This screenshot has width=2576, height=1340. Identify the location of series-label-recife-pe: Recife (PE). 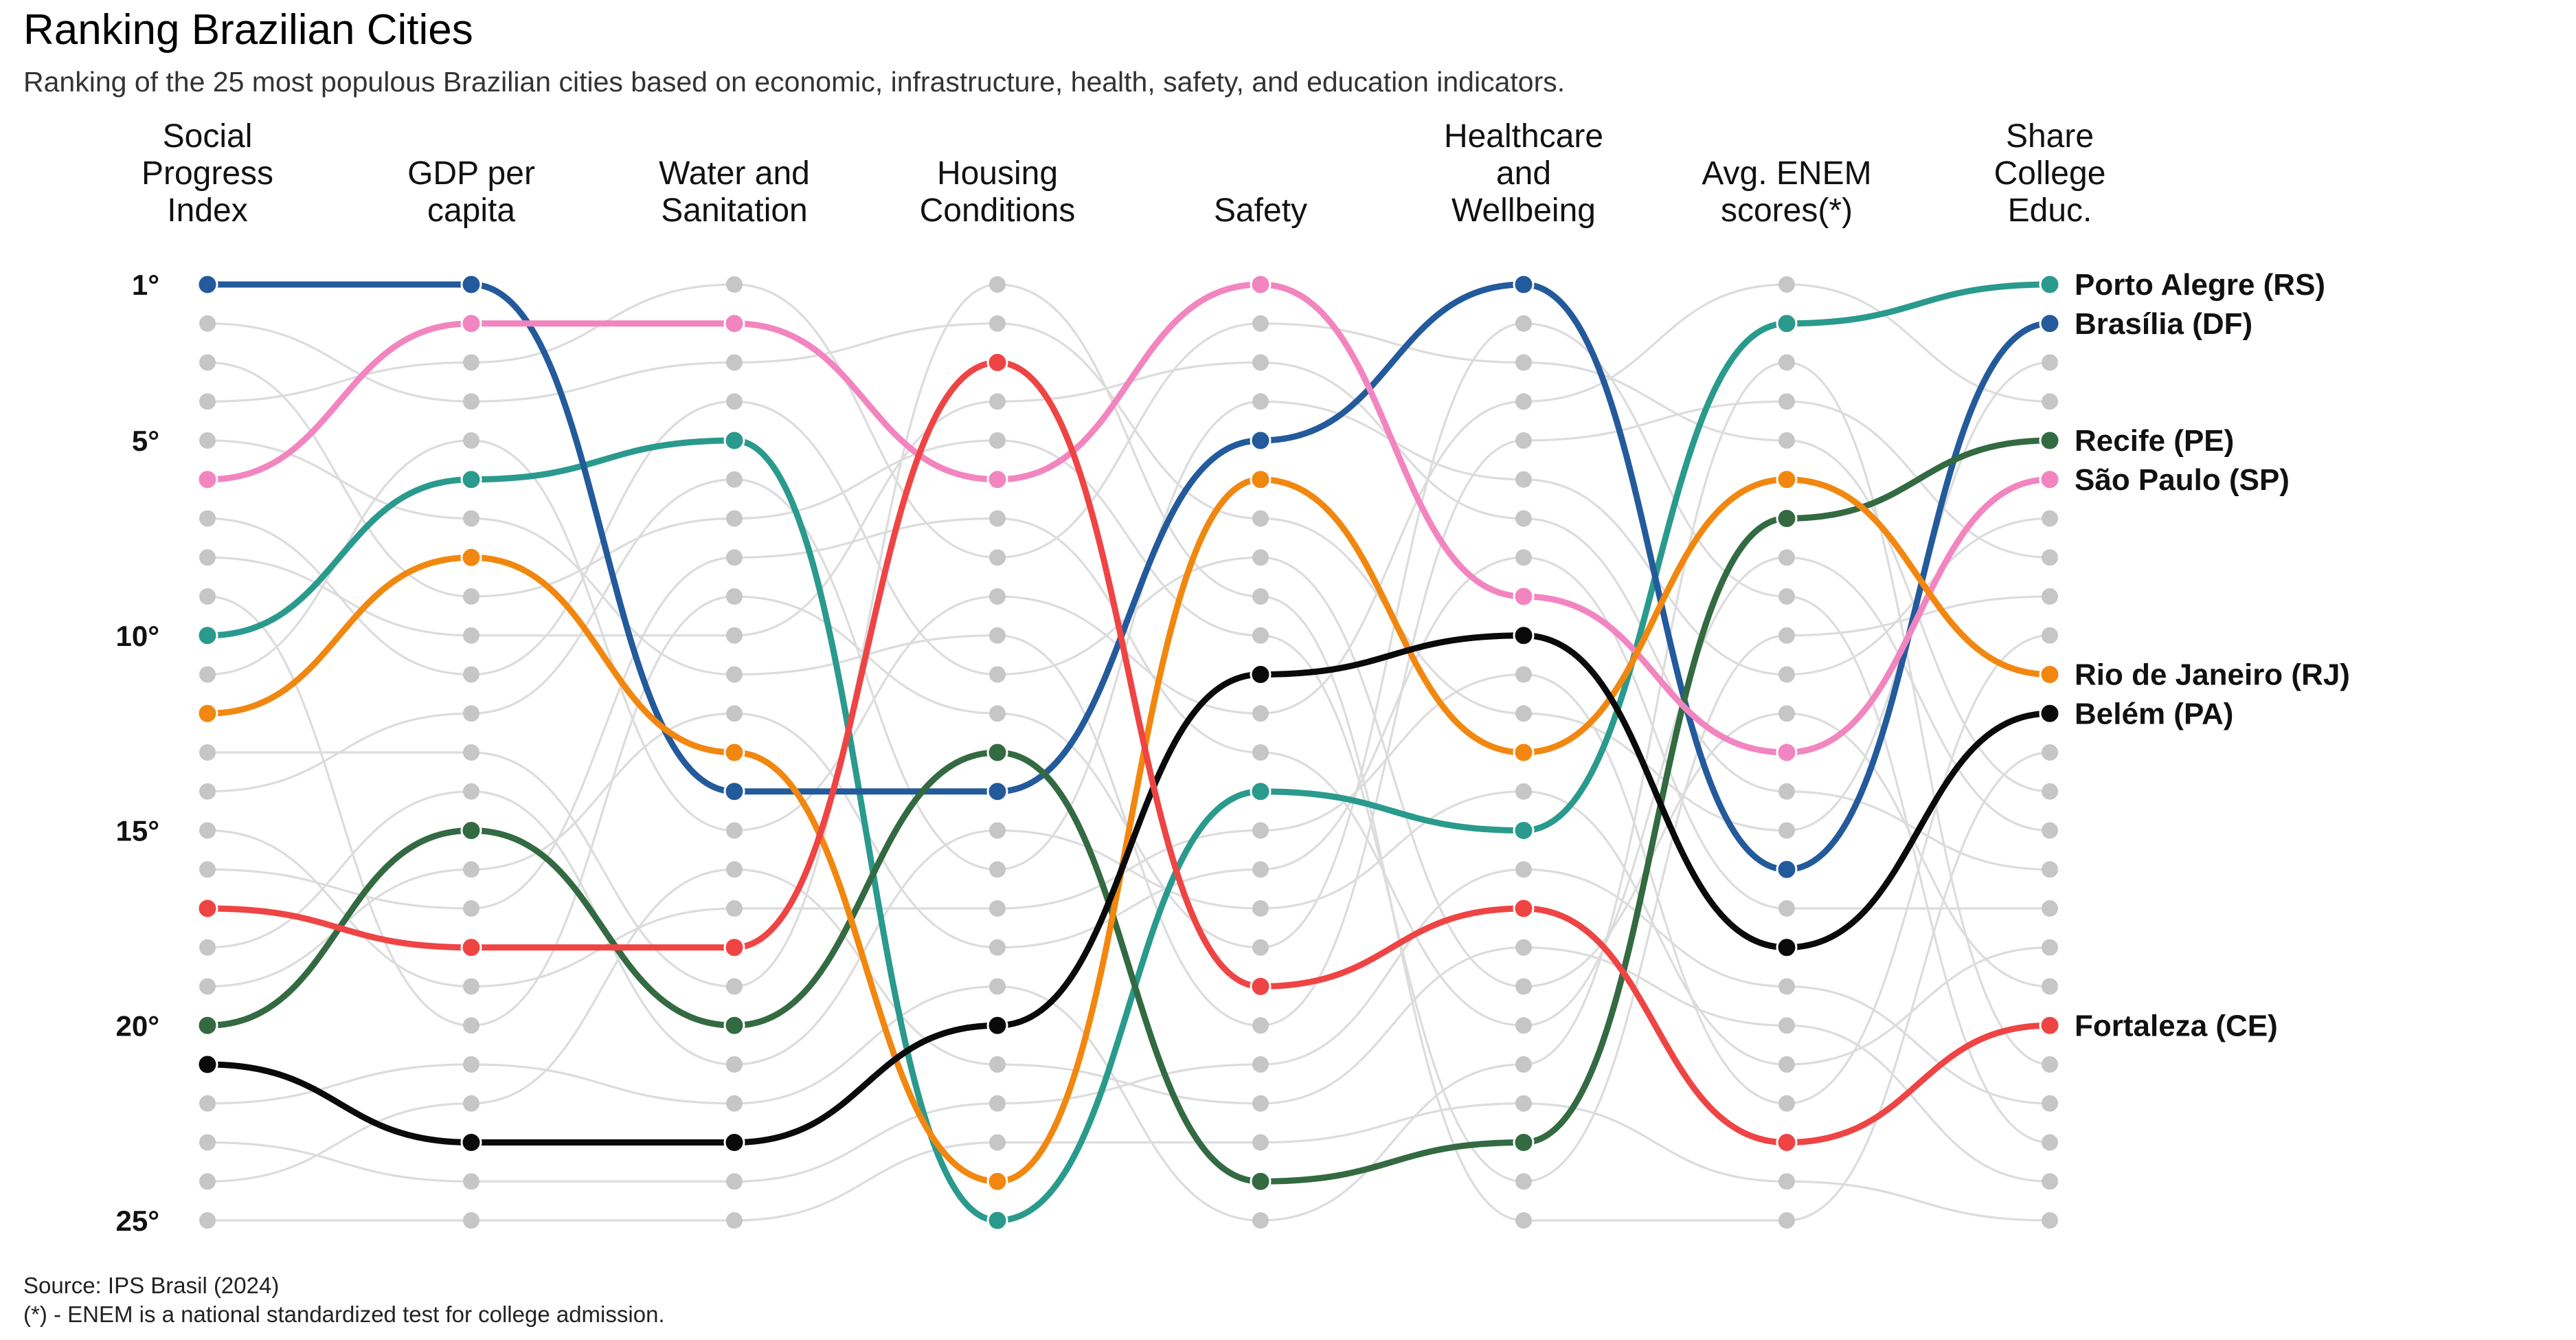
(2154, 441).